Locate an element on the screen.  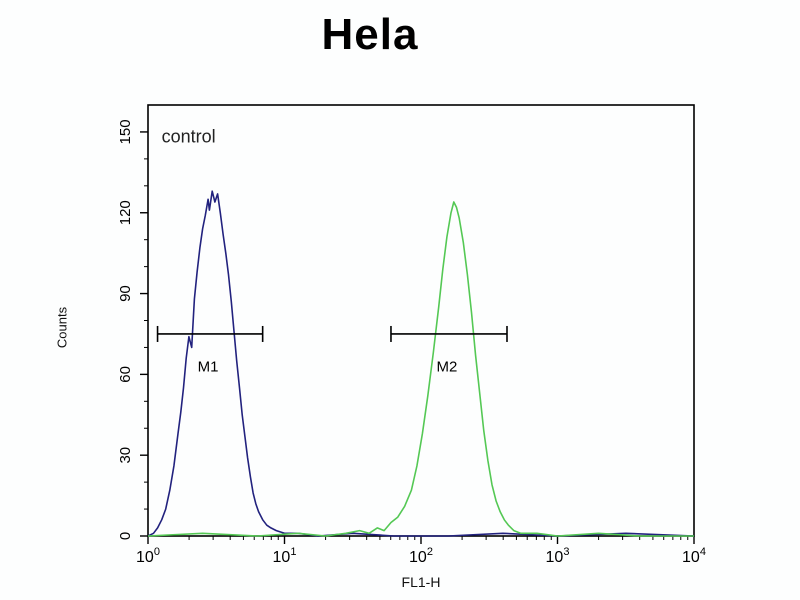
gate-M2-label: M2 is located at coordinates (447, 367).